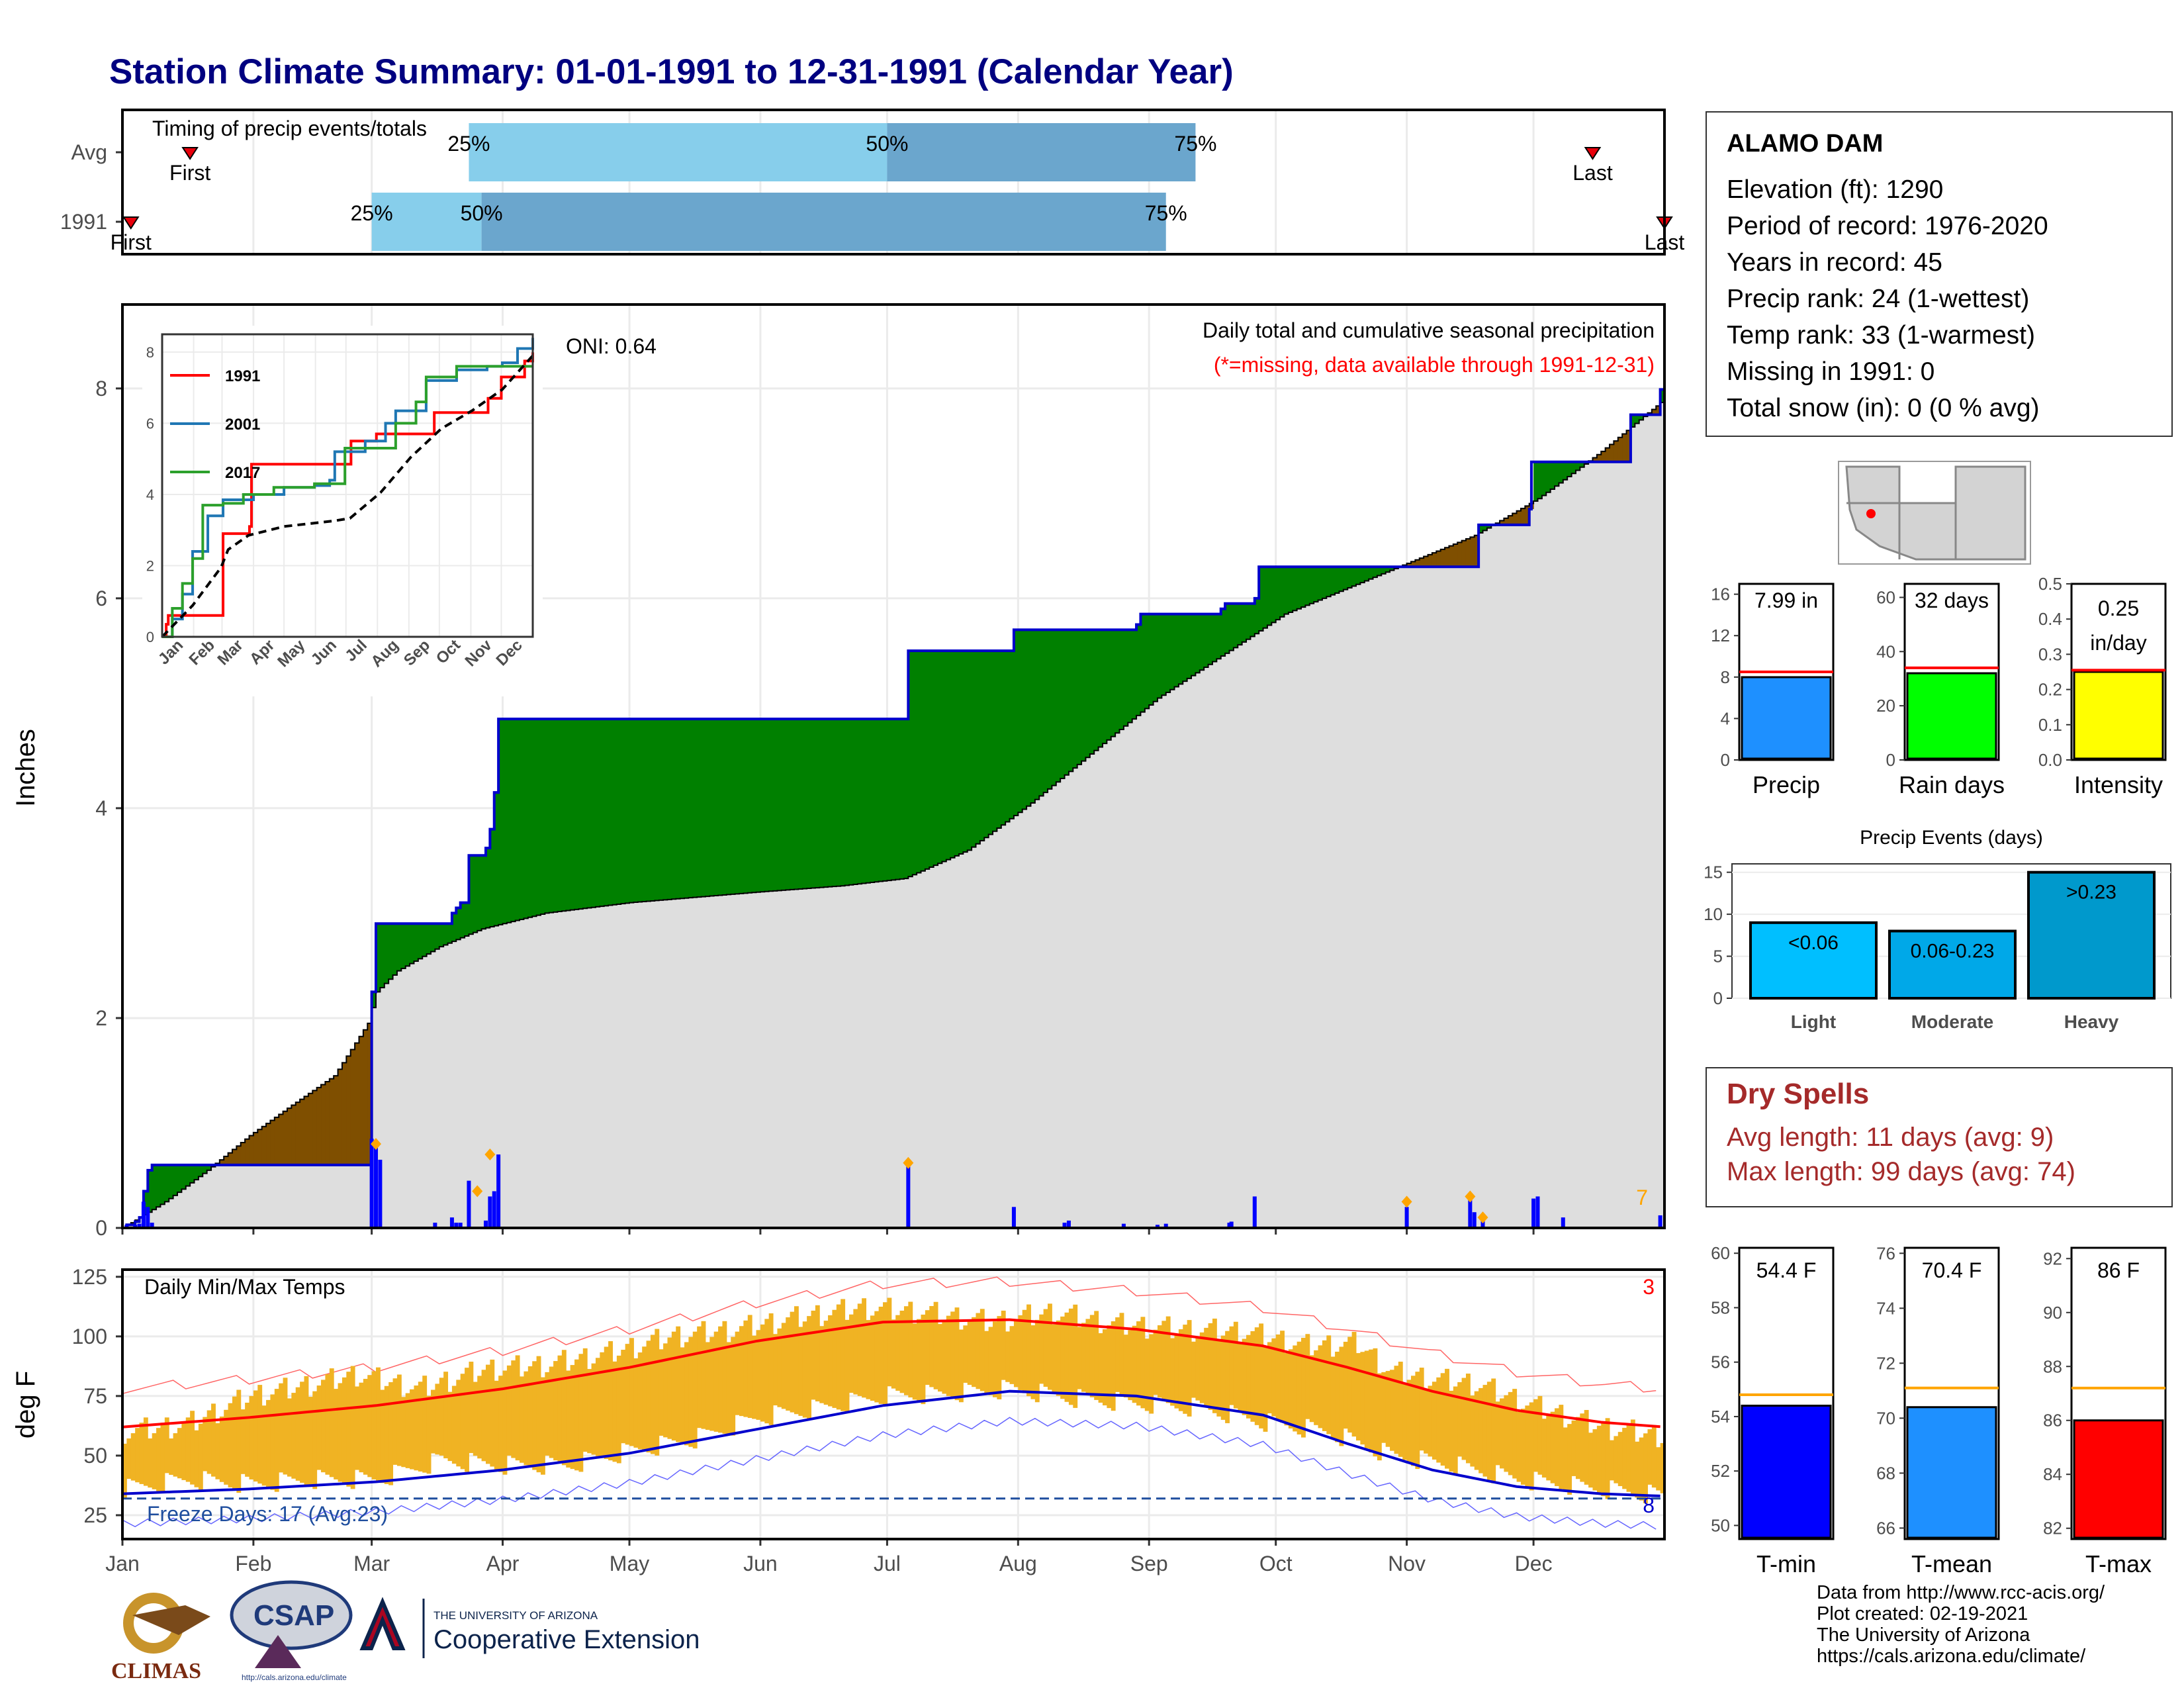 The image size is (2184, 1688). Describe the element at coordinates (1068, 1224) in the screenshot. I see `daily-precip-bar` at that location.